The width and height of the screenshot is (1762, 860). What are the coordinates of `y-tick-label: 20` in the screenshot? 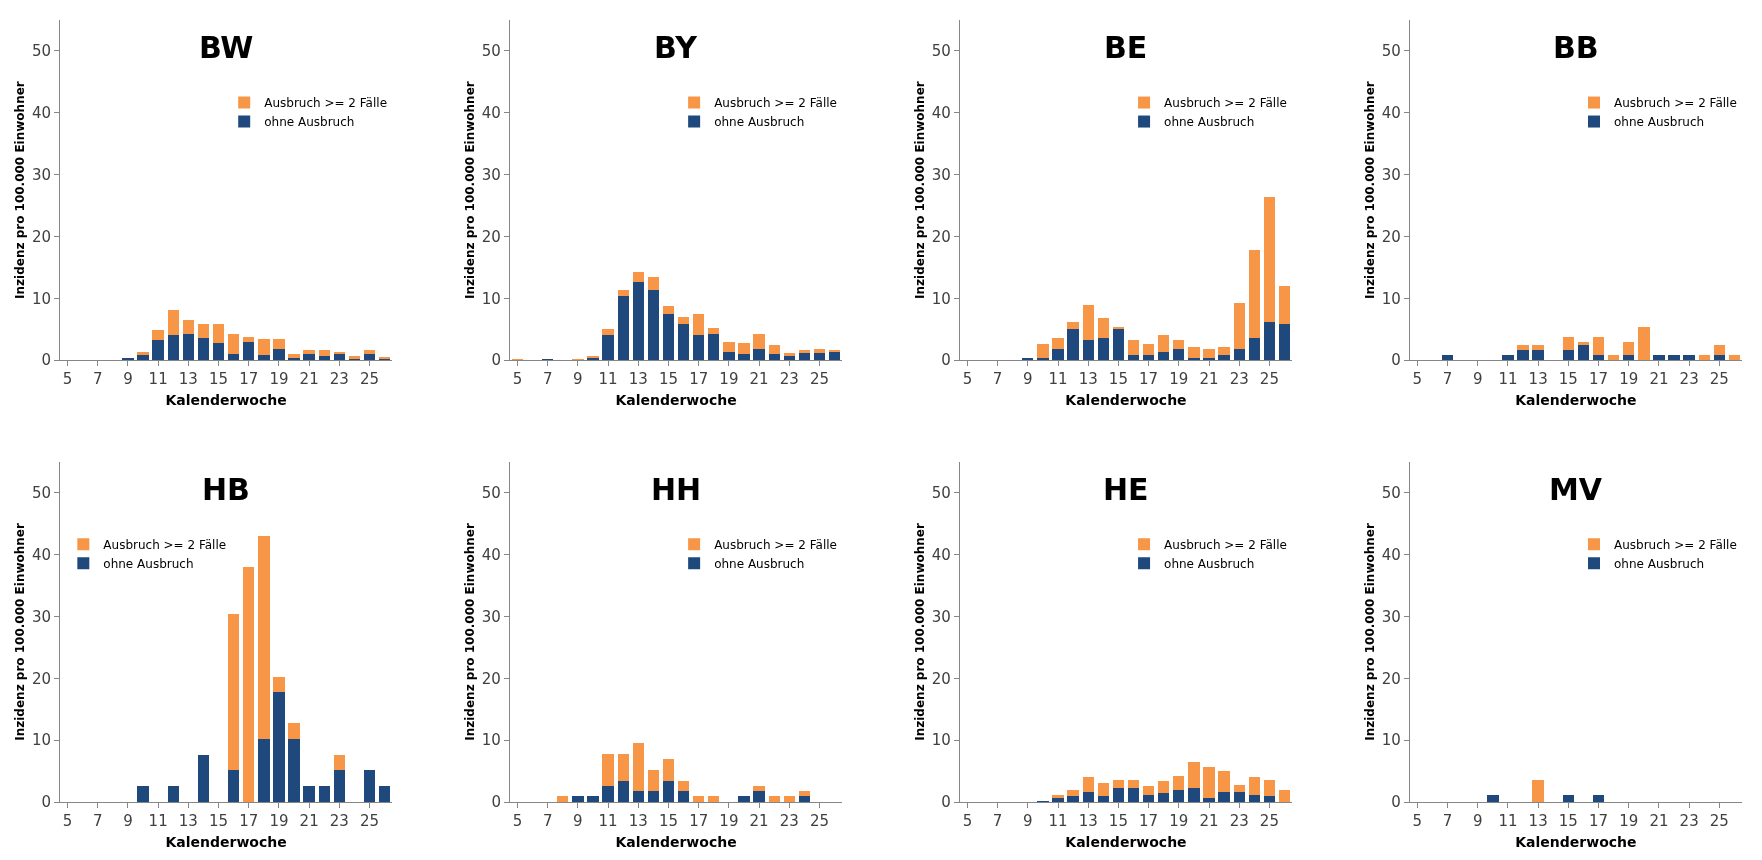 It's located at (491, 678).